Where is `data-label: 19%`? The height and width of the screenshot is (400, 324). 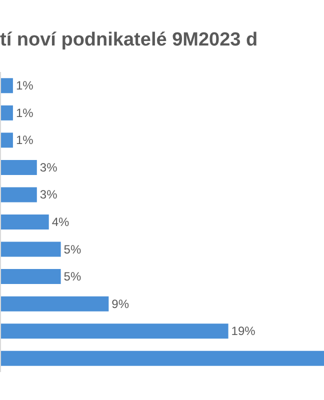 data-label: 19% is located at coordinates (243, 331).